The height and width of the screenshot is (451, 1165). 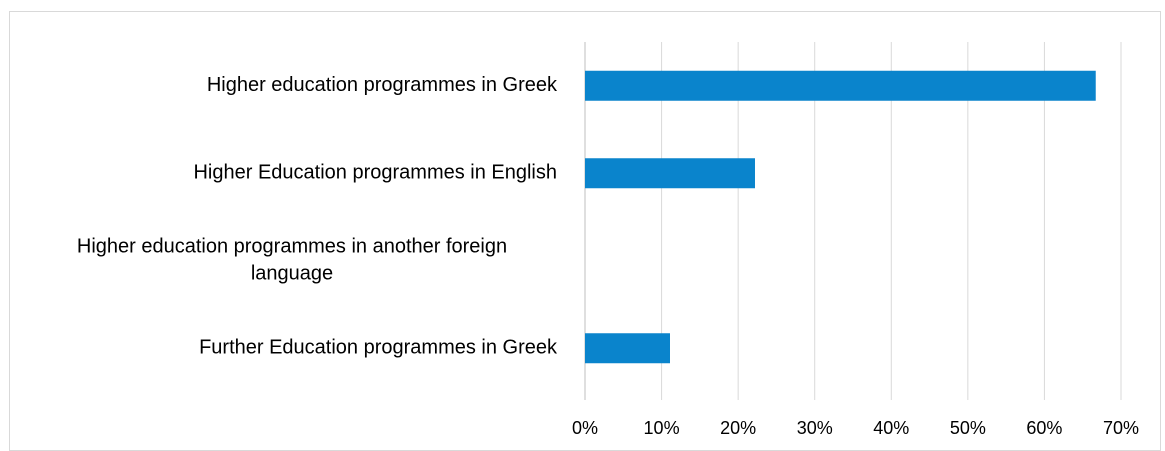 What do you see at coordinates (662, 428) in the screenshot?
I see `x-tick-label: 10%` at bounding box center [662, 428].